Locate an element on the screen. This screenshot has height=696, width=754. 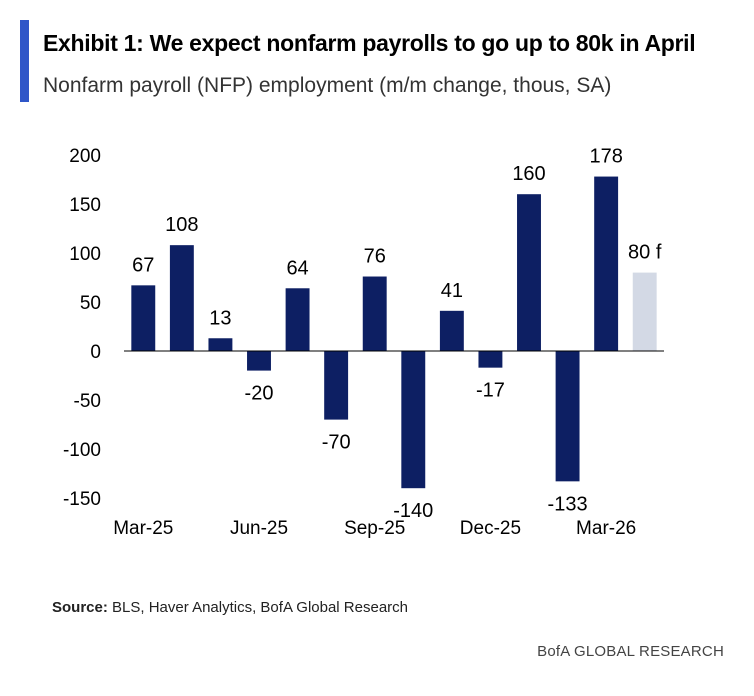
data-label: -140 is located at coordinates (413, 511).